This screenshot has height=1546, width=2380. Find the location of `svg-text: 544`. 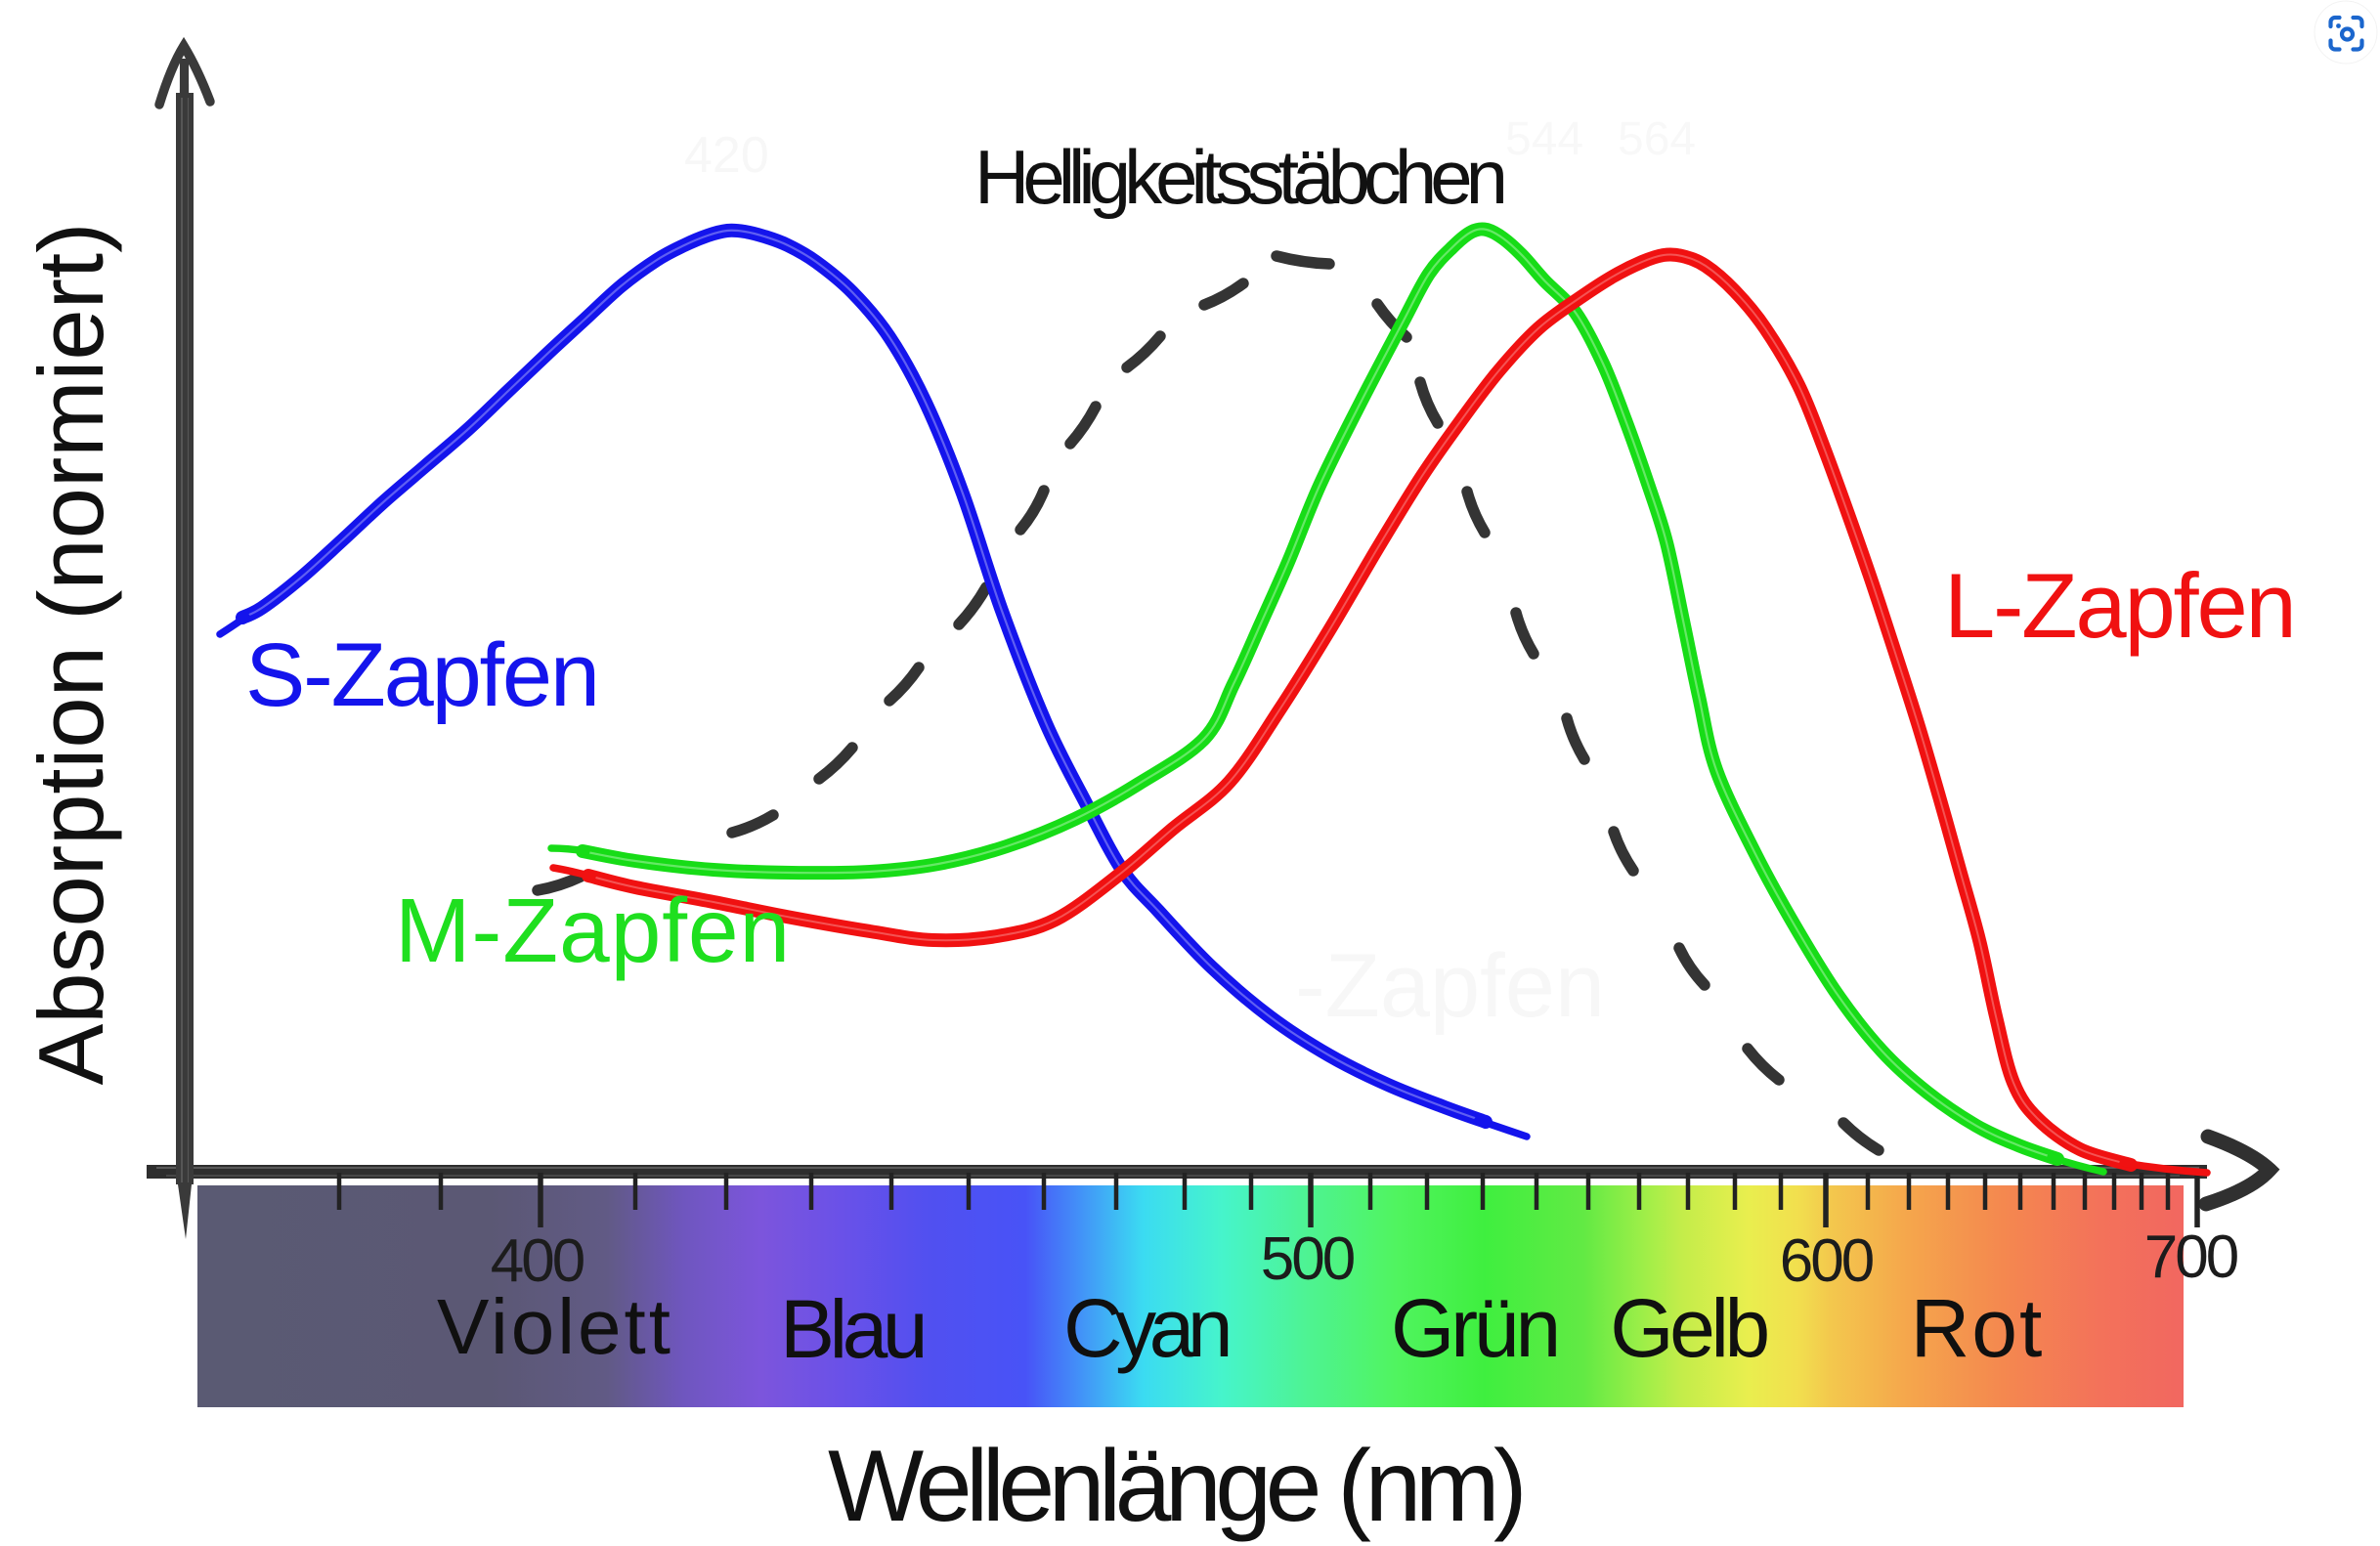

svg-text: 544 is located at coordinates (1544, 139).